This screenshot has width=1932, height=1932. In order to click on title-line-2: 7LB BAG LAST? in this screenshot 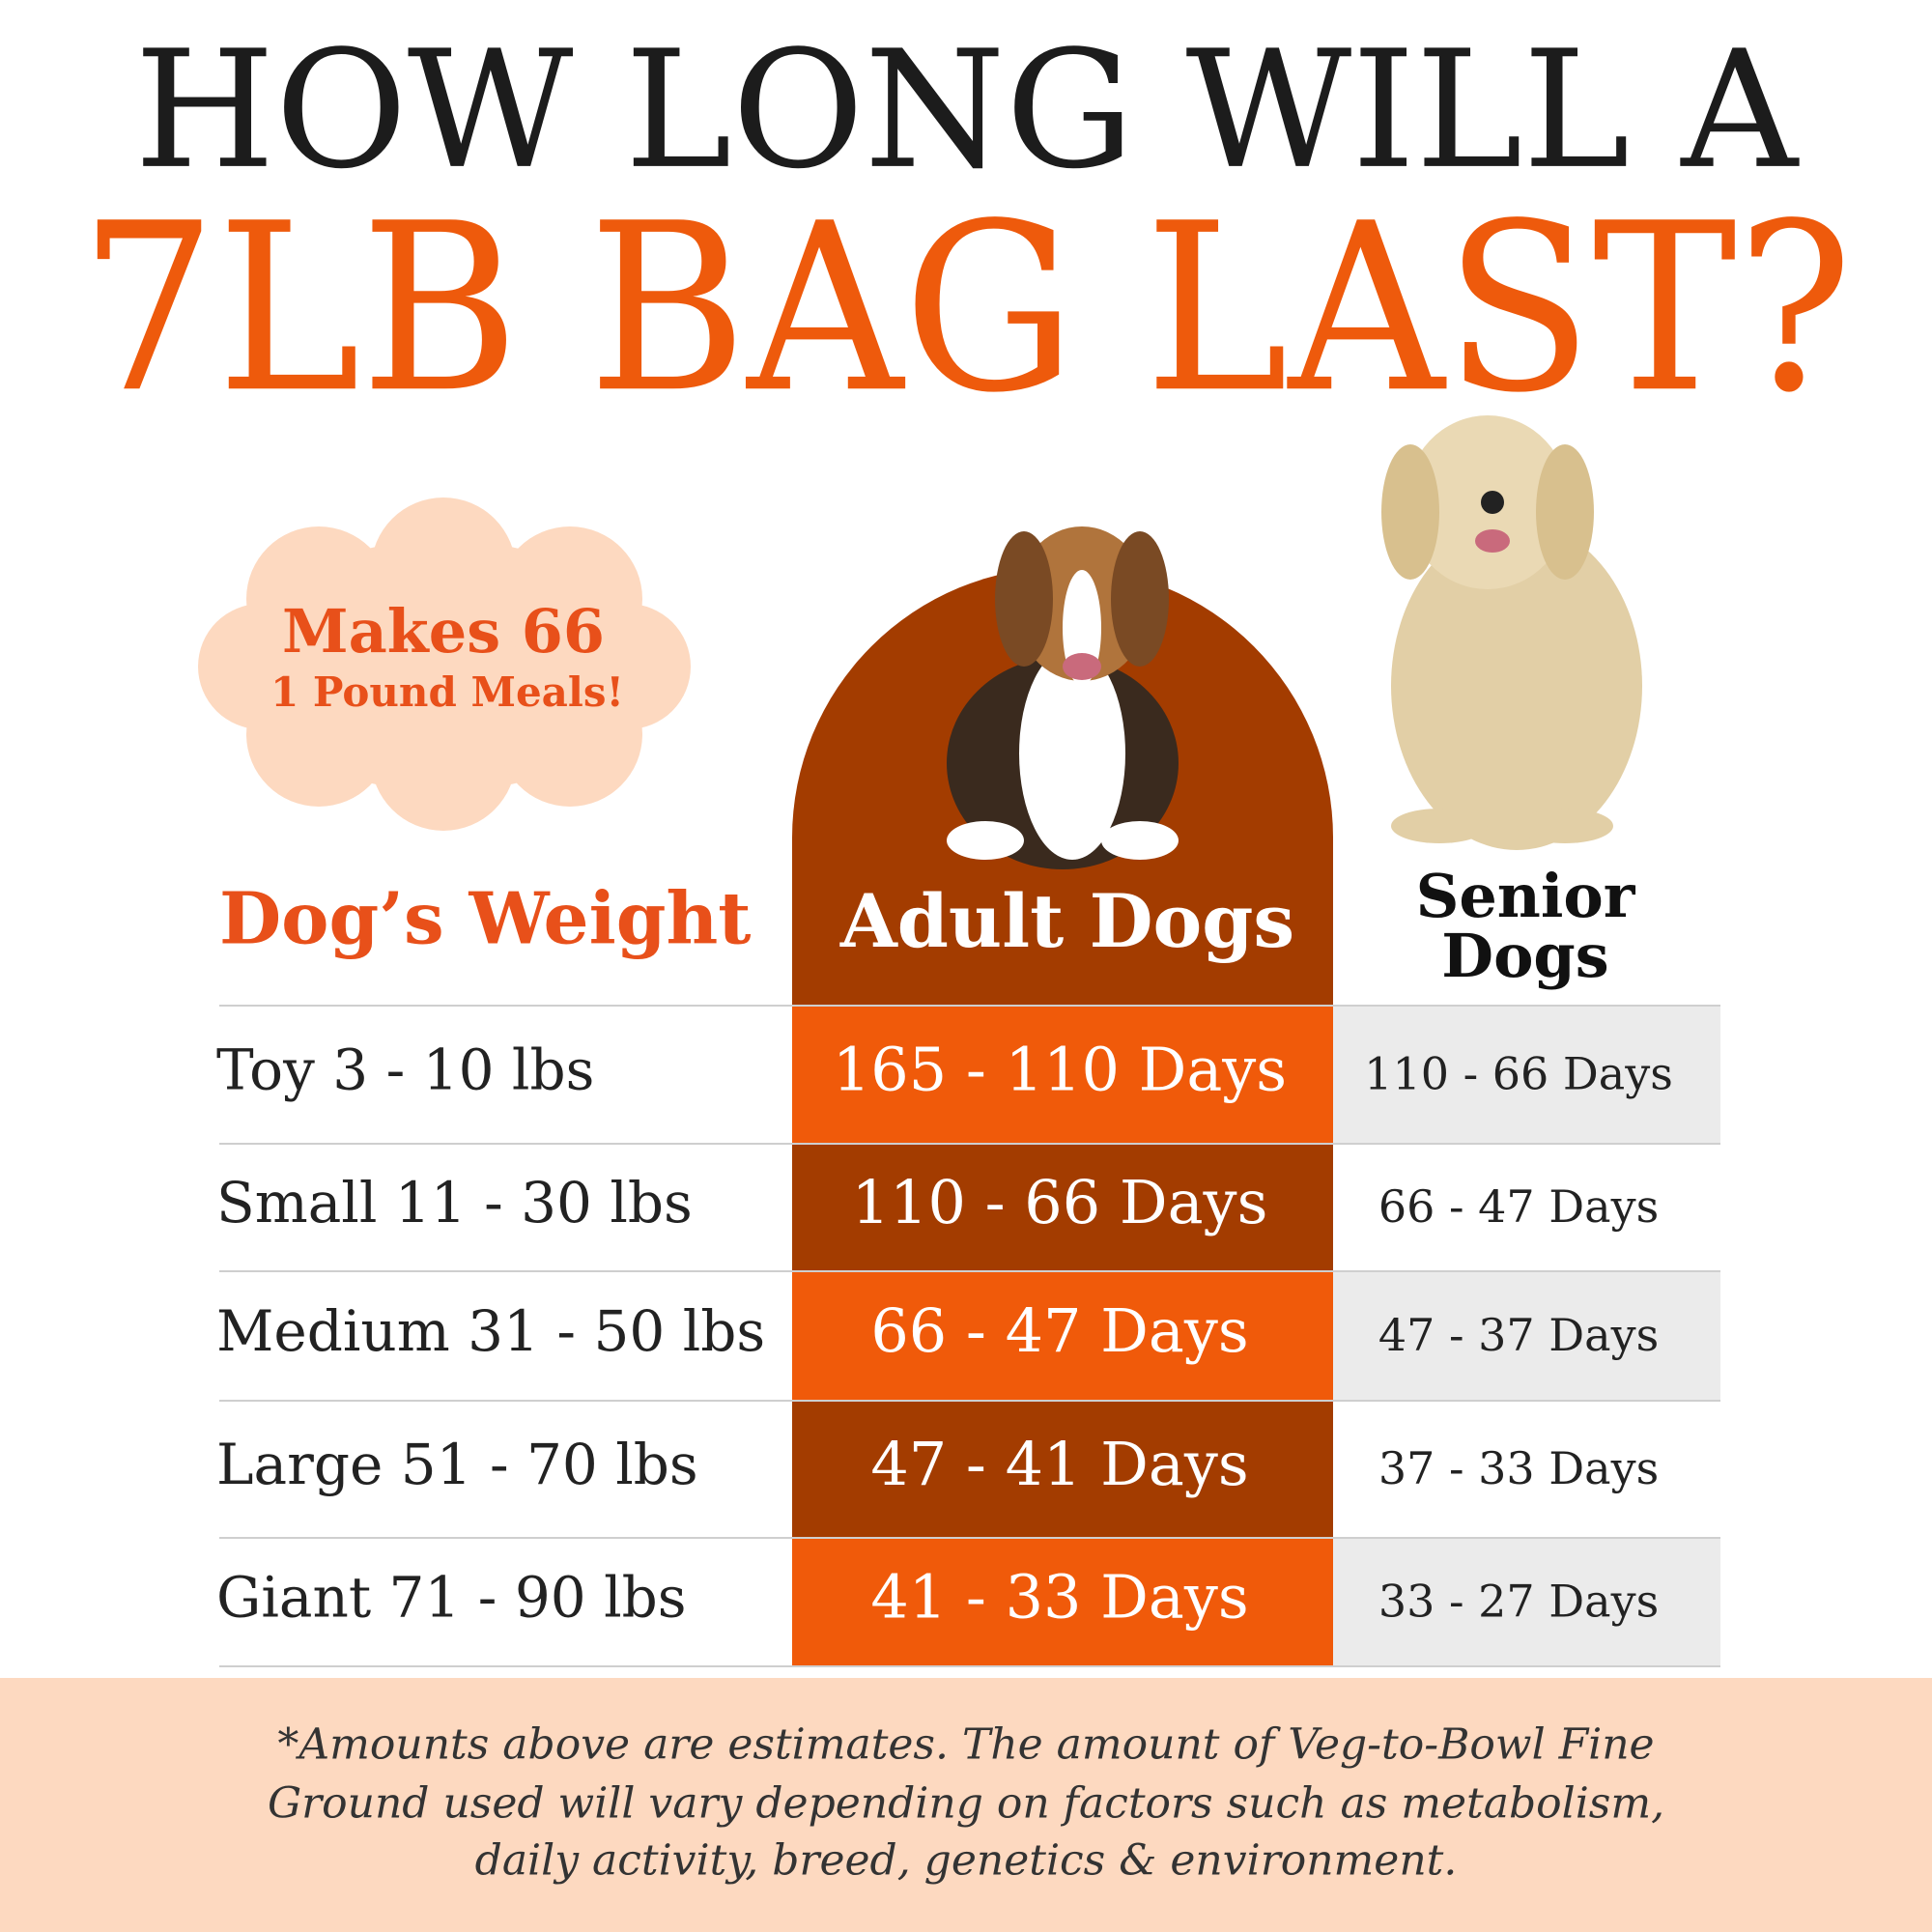, I will do `click(966, 308)`.